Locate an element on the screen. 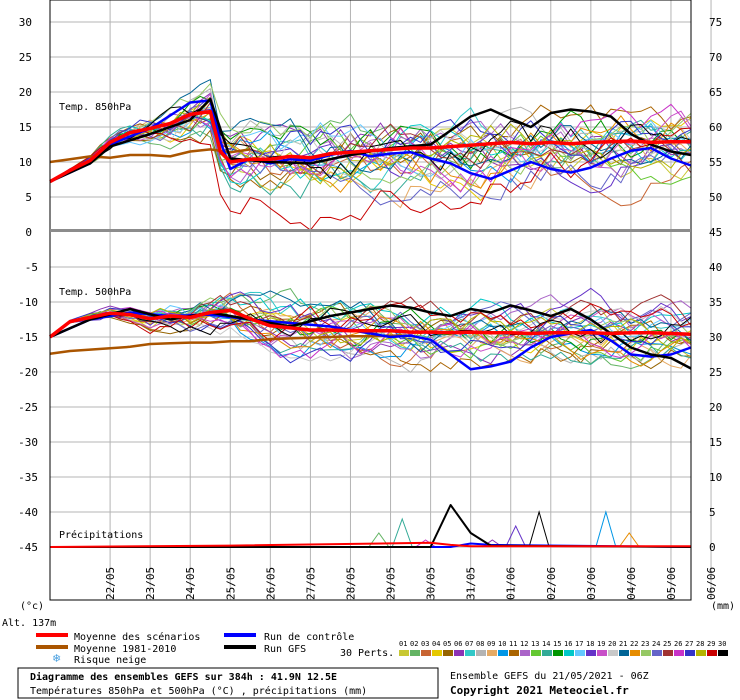  x-tick-label: 06/06 is located at coordinates (711, 583).